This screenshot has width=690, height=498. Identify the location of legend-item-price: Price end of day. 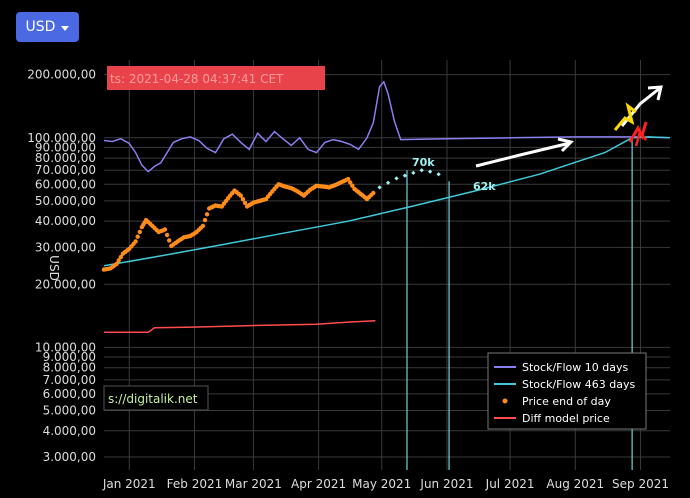
(557, 401).